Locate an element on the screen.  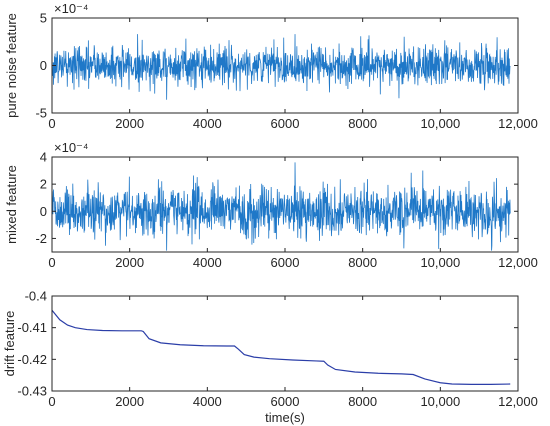
mixed-xtick-label: 6000 is located at coordinates (285, 262).